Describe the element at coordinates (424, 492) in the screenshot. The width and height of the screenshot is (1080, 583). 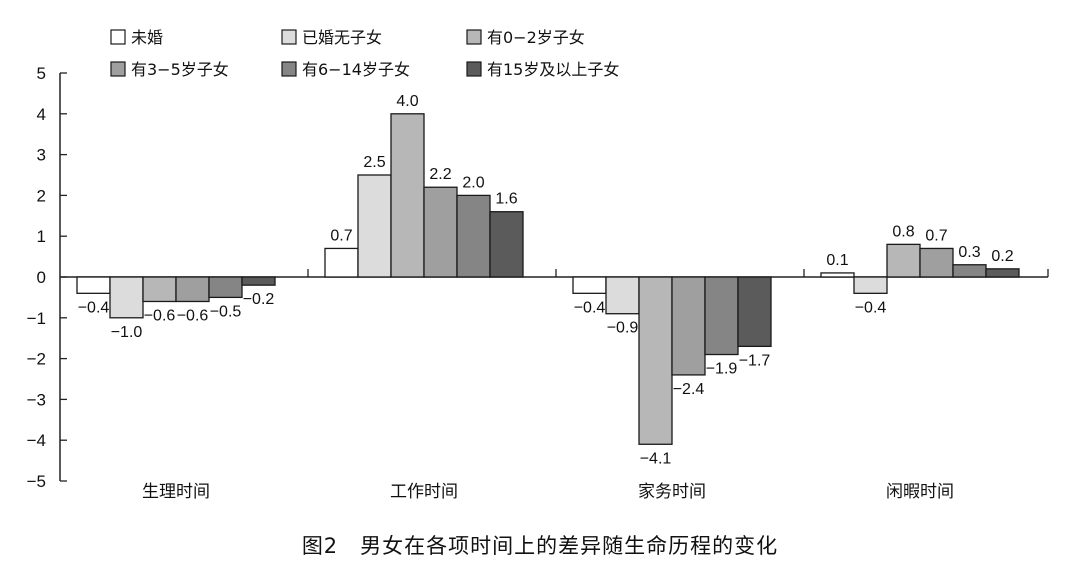
I see `category-label: 工作时间` at that location.